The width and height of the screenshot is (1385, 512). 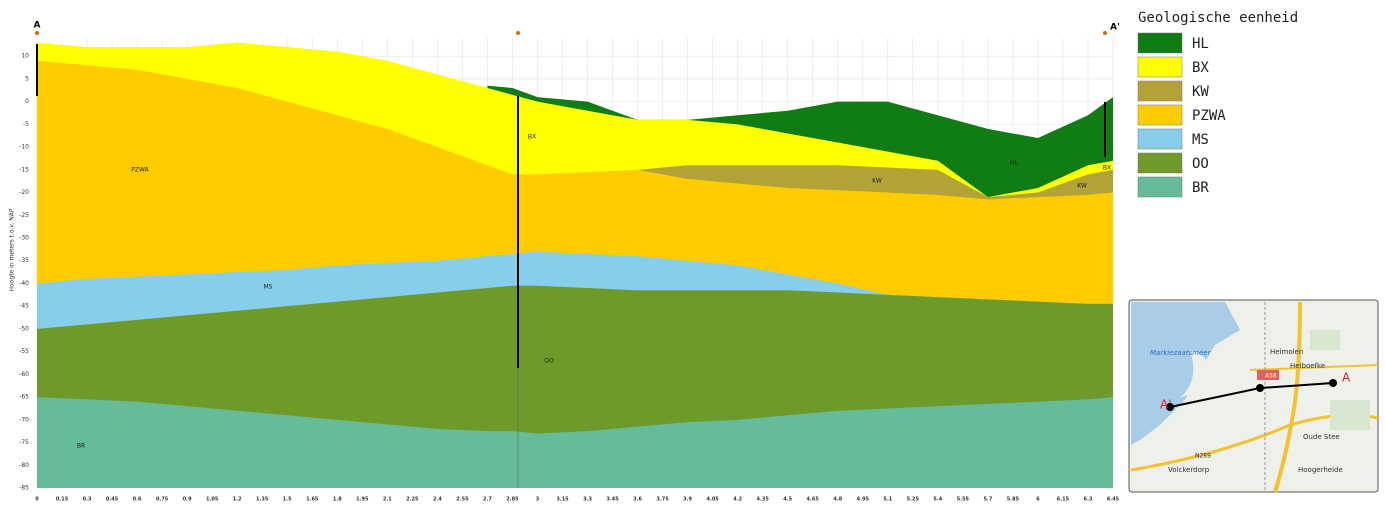 I want to click on x-tick-label: 1.8, so click(x=337, y=500).